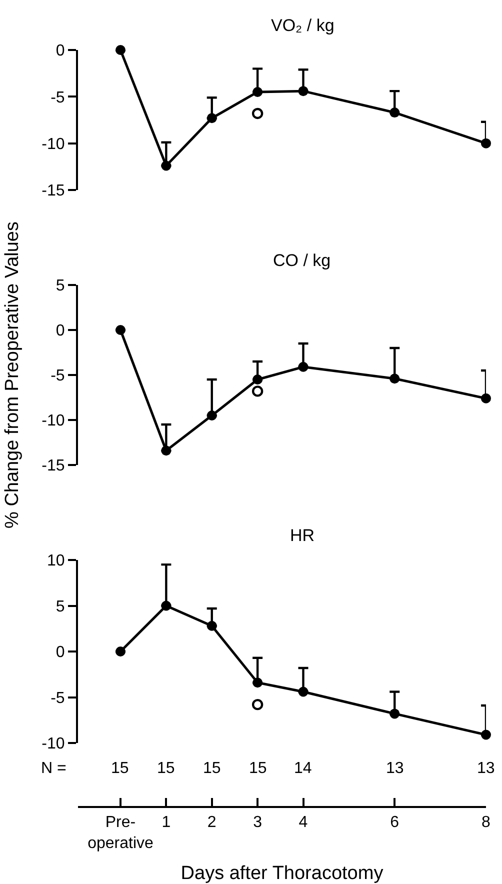  What do you see at coordinates (13, 375) in the screenshot?
I see `y-axis-title: % Change from Preoperative Values` at bounding box center [13, 375].